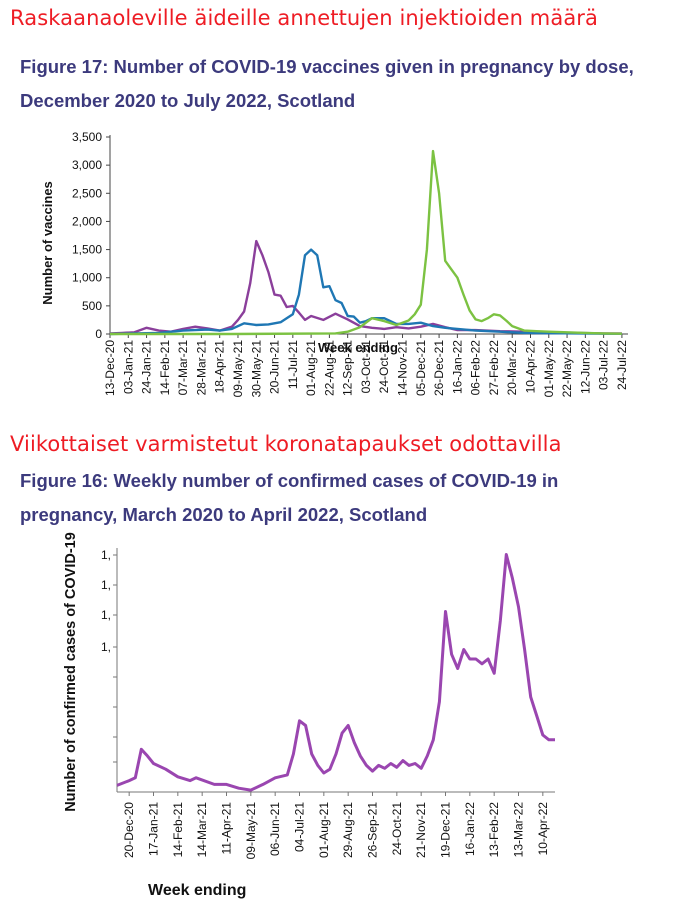  What do you see at coordinates (604, 365) in the screenshot?
I see `x-tick-label: 03-Jul-22` at bounding box center [604, 365].